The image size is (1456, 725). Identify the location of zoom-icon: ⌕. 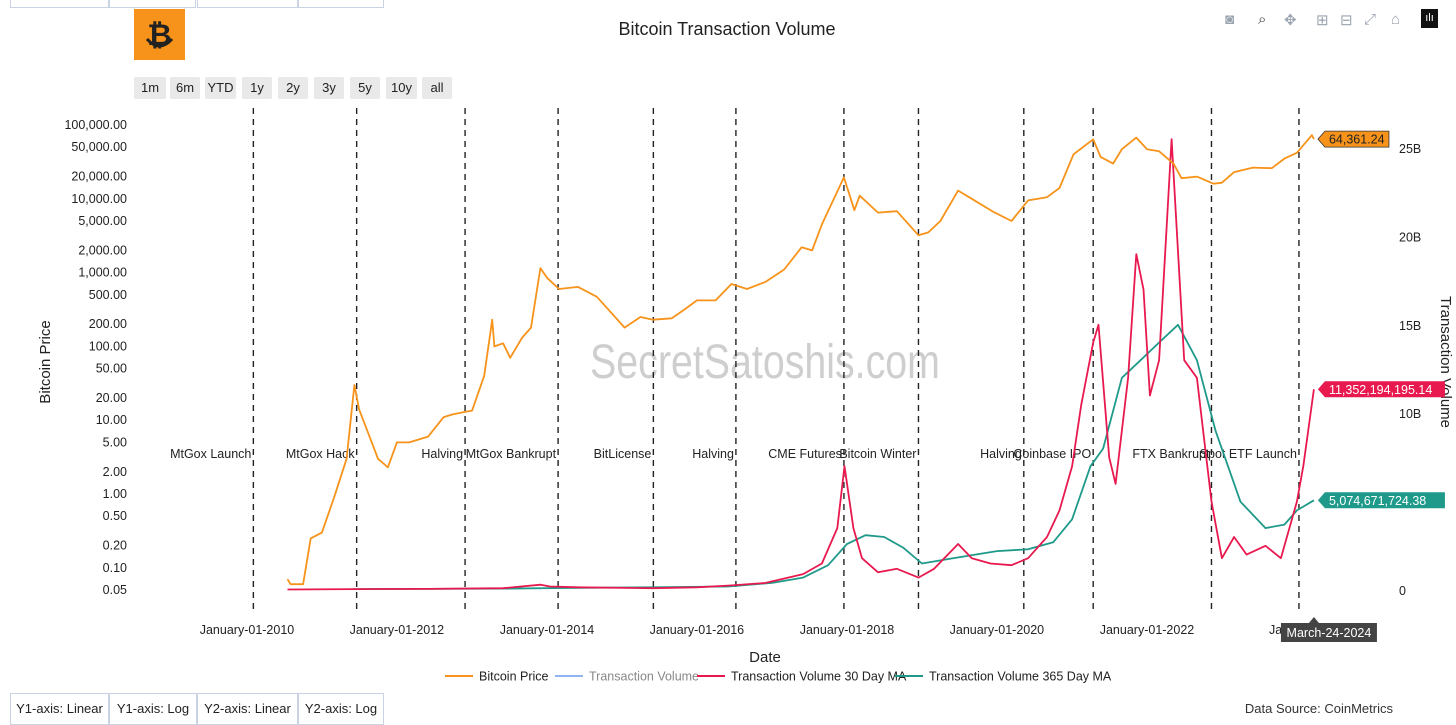
(1262, 19).